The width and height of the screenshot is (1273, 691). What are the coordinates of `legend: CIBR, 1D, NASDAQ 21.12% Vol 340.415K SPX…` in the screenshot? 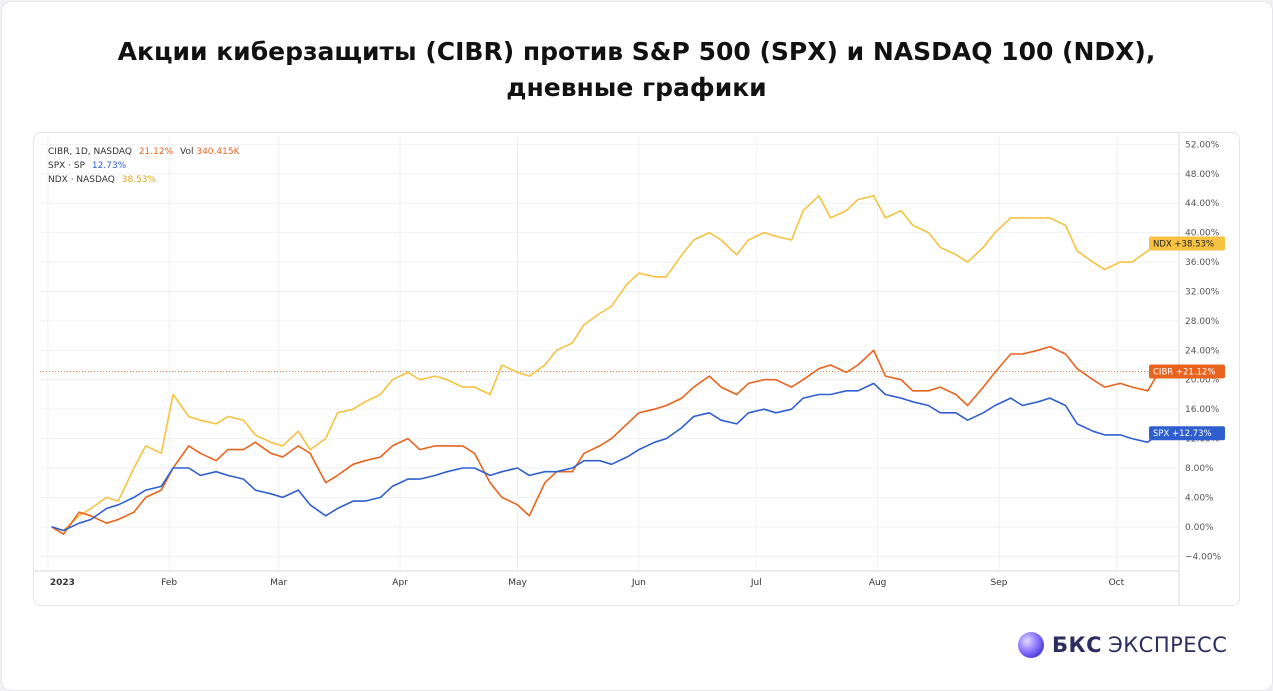 It's located at (144, 166).